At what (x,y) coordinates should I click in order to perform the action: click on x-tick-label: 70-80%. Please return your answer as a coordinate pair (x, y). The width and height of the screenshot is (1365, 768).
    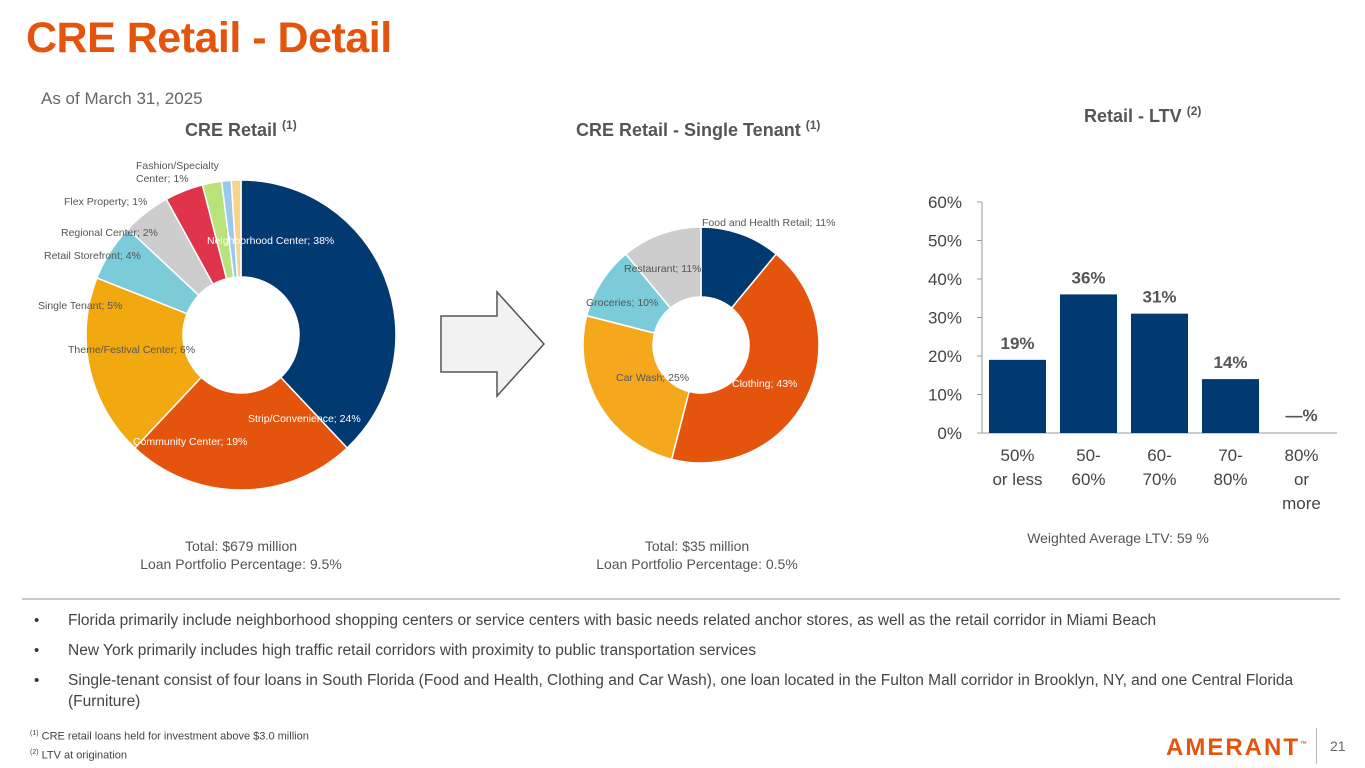
    Looking at the image, I should click on (1230, 467).